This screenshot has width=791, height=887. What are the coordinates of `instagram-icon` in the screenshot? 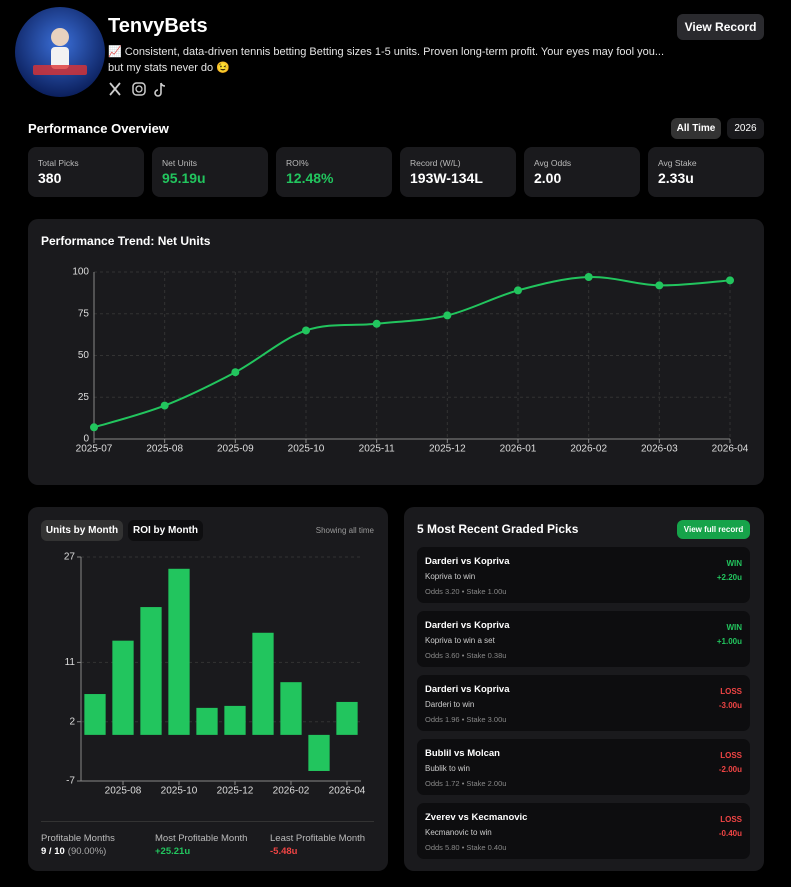 It's located at (139, 89).